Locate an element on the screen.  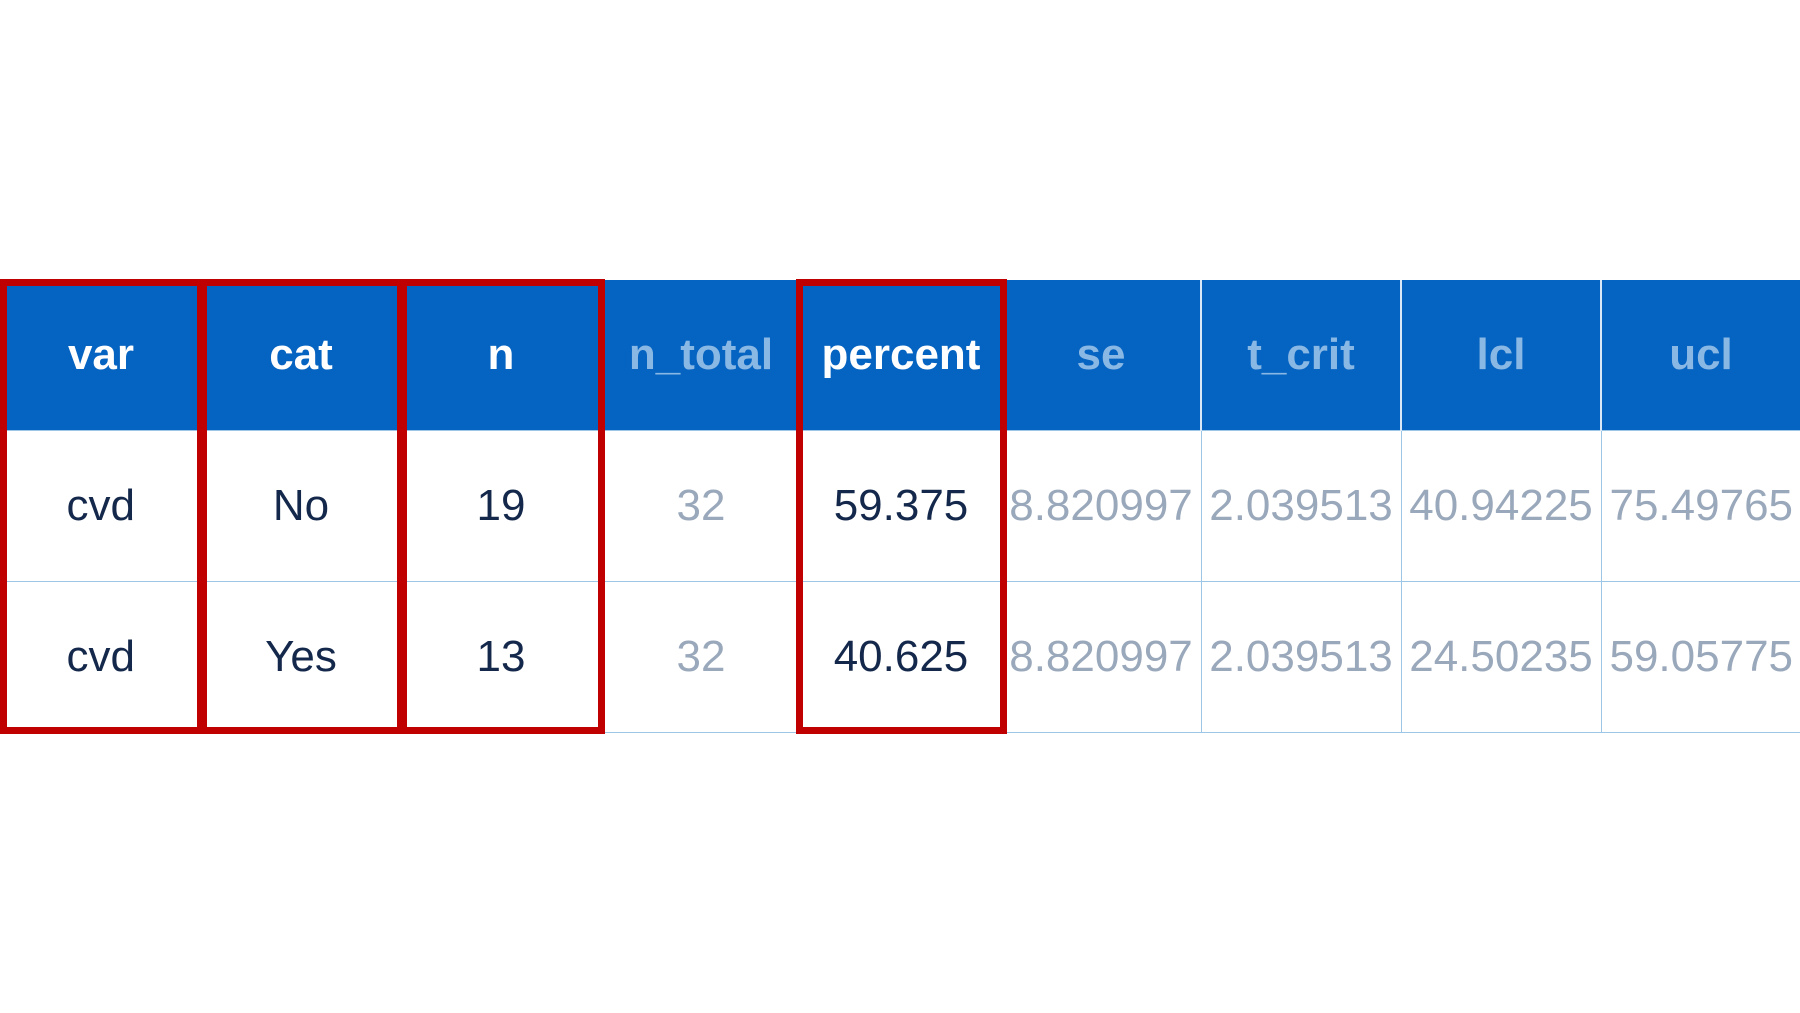
cell-percent: 40.625 is located at coordinates (901, 657).